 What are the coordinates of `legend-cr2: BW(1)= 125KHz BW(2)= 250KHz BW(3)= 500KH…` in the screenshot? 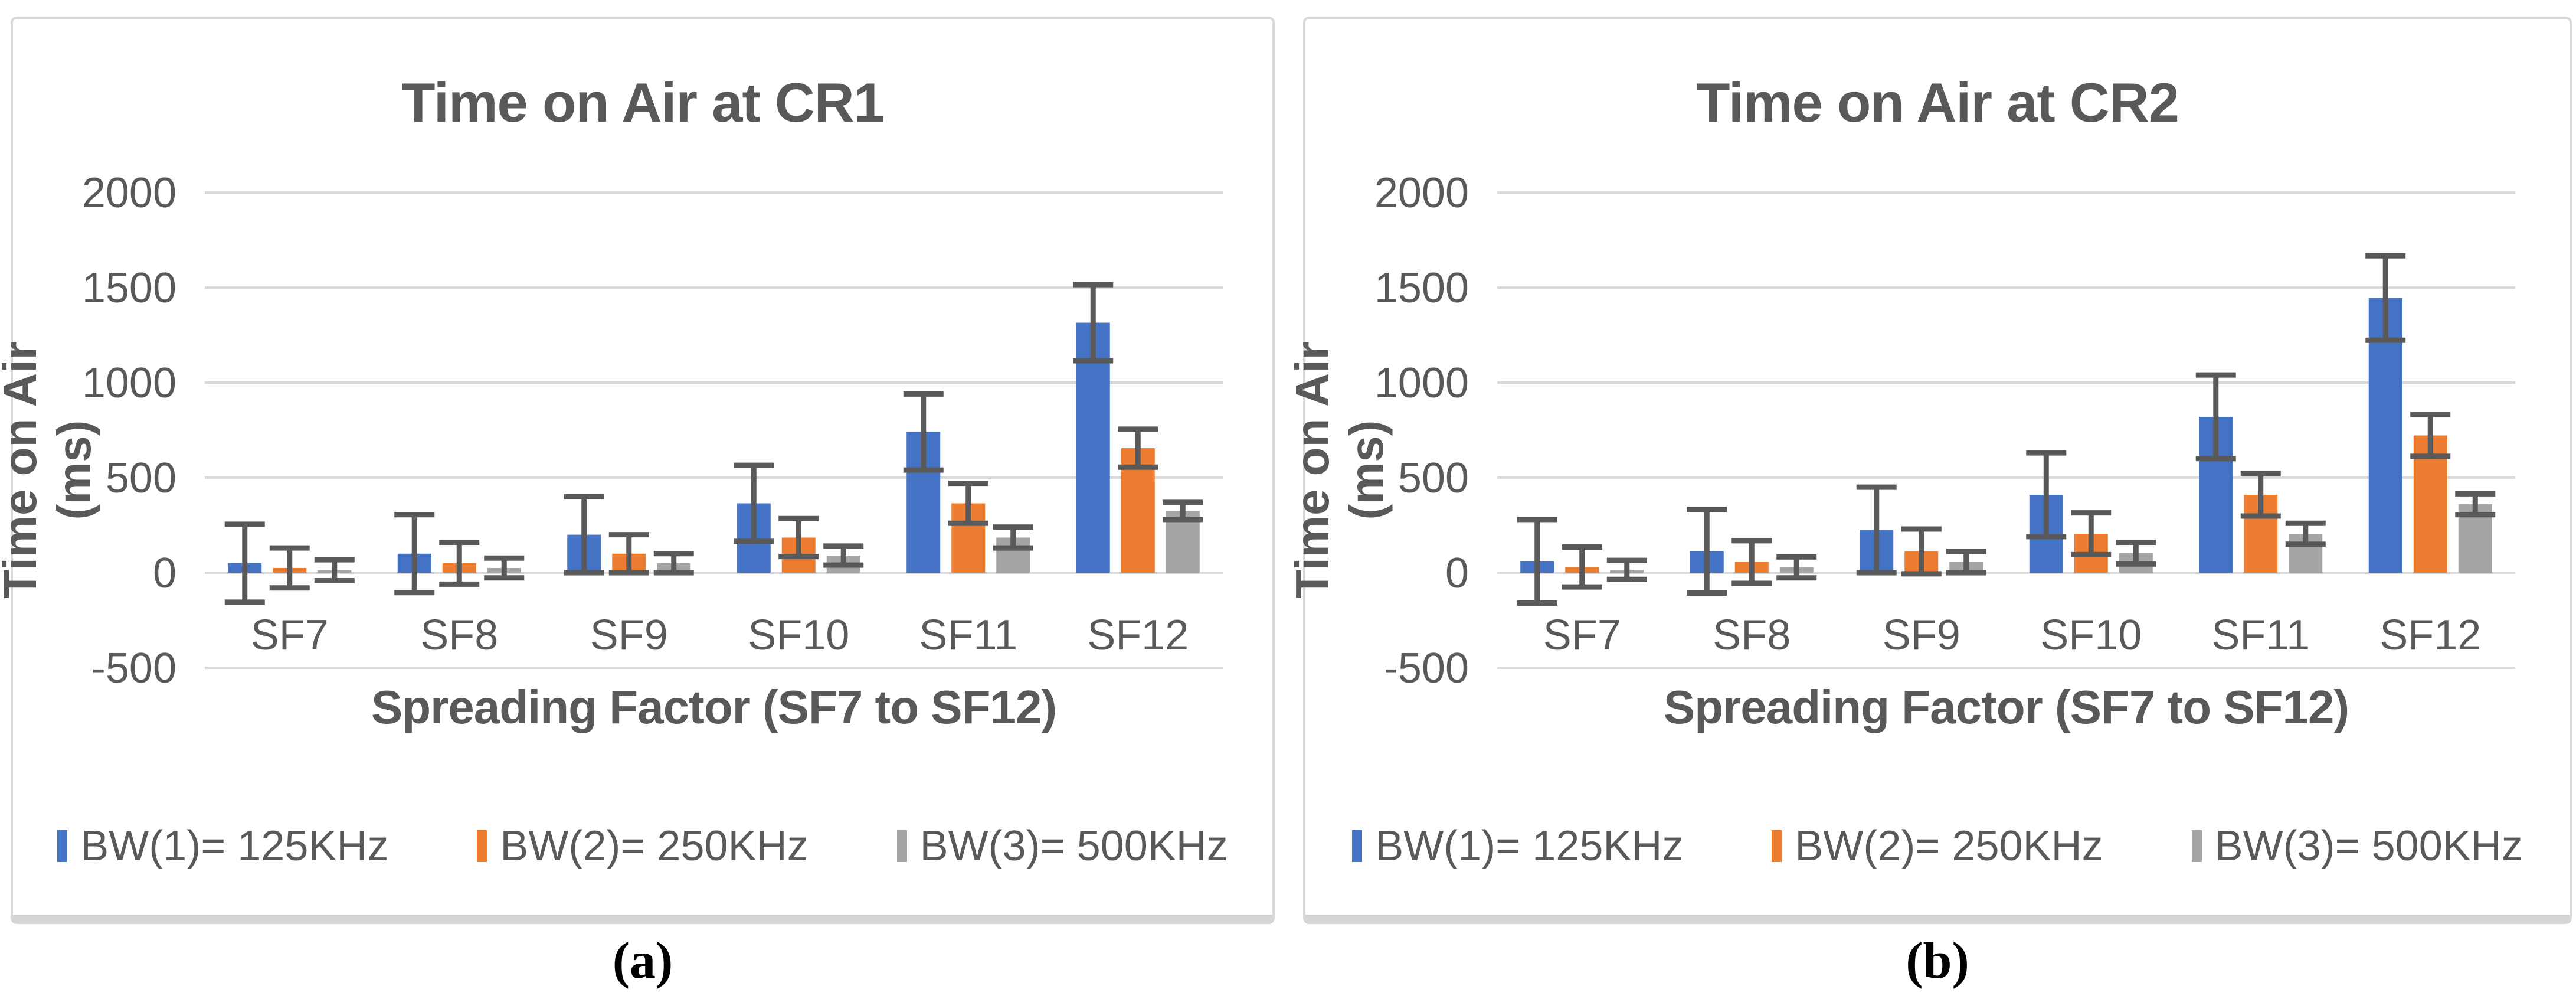 It's located at (1937, 846).